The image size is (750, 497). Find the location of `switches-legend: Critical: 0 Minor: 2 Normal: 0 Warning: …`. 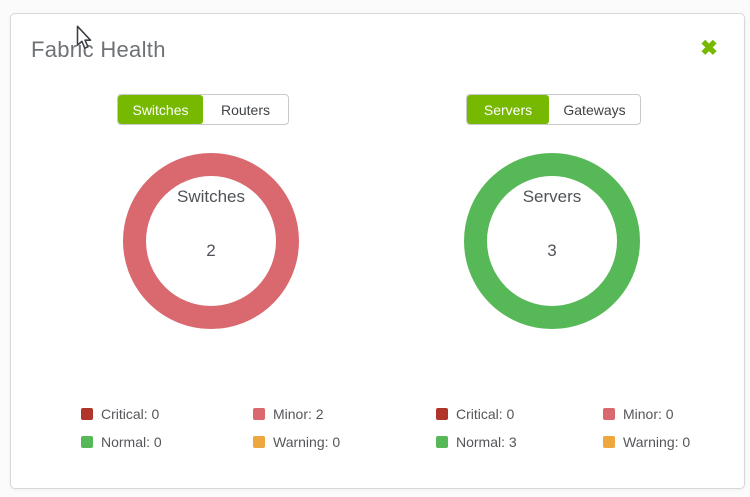

switches-legend: Critical: 0 Minor: 2 Normal: 0 Warning: … is located at coordinates (210, 428).